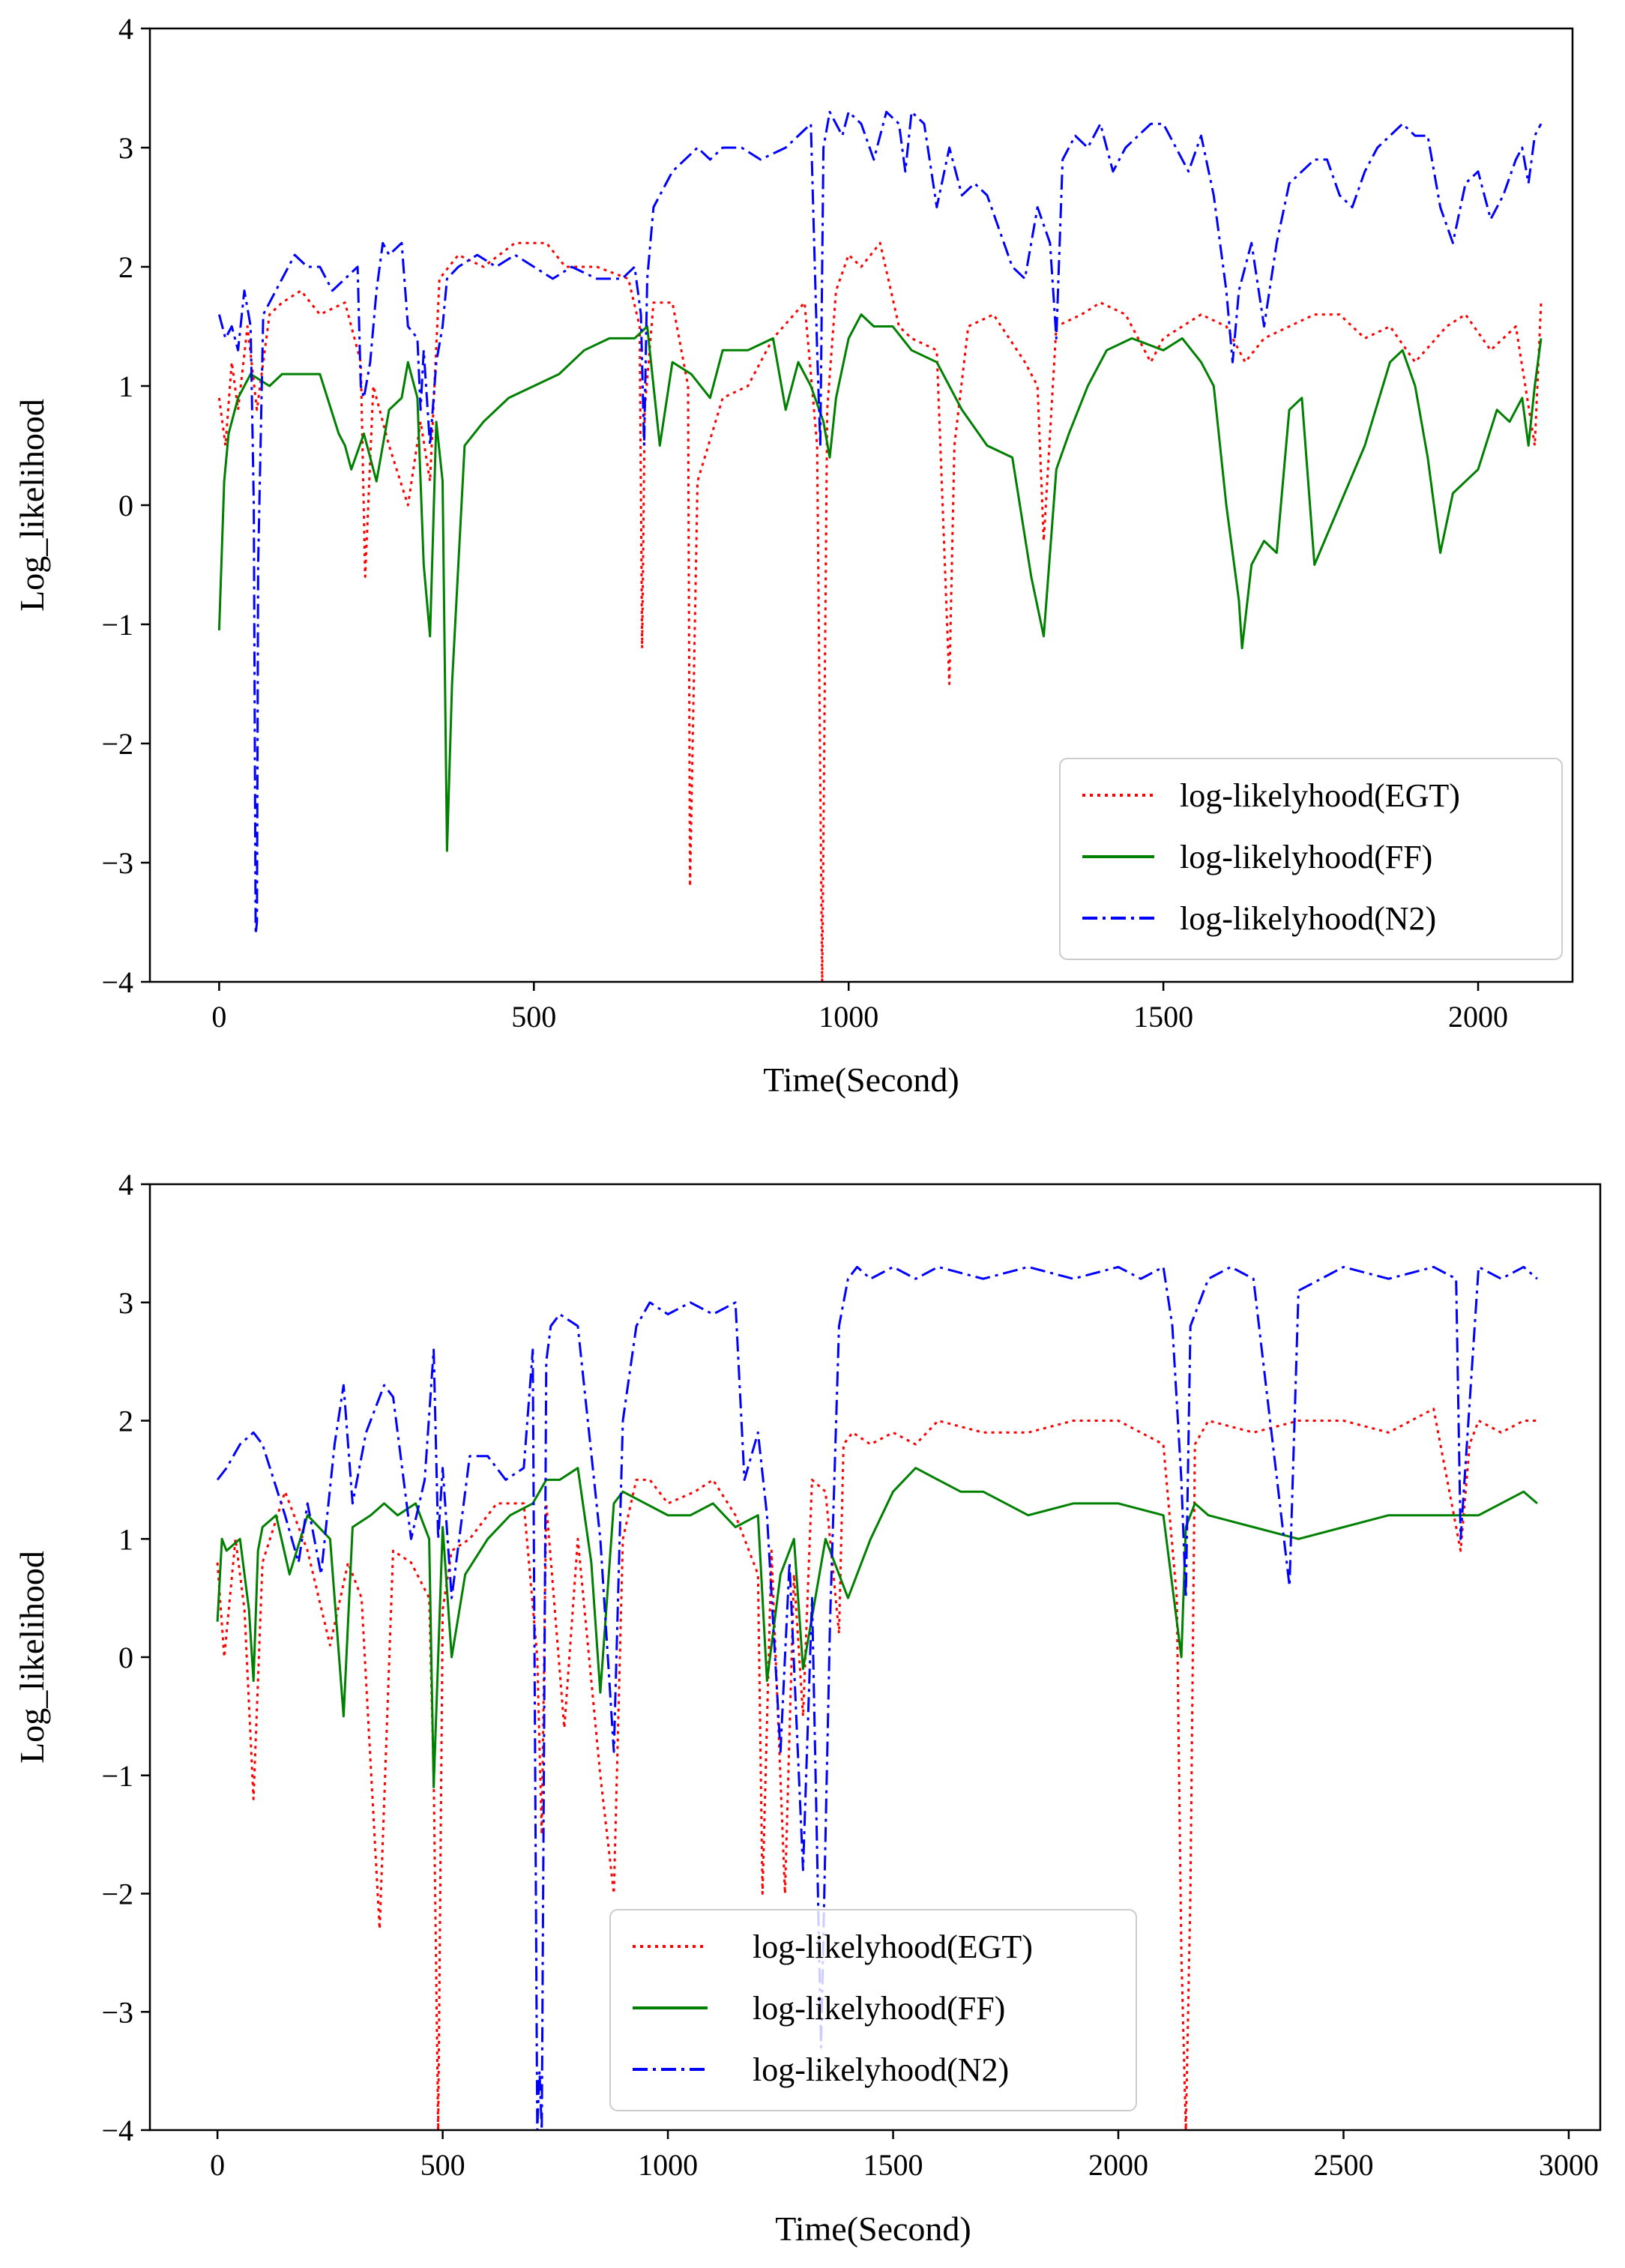 The width and height of the screenshot is (1625, 2268). Describe the element at coordinates (1306, 857) in the screenshot. I see `top-chart-legend-ff-label: log-likelyhood(FF)` at that location.